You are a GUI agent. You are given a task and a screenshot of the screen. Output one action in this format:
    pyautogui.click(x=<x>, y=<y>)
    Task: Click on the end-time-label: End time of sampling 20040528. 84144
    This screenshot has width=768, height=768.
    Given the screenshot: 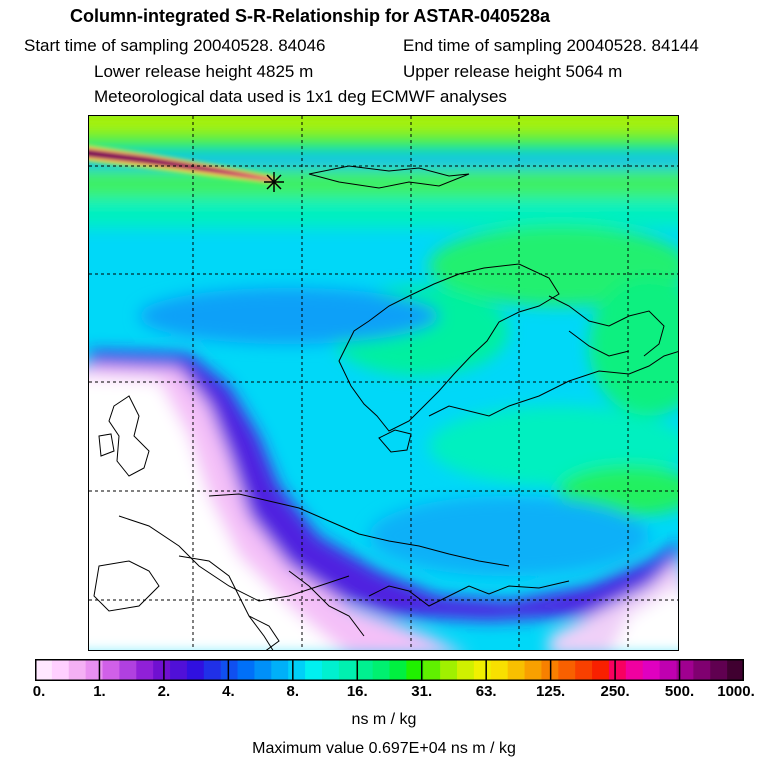 What is the action you would take?
    pyautogui.click(x=551, y=45)
    